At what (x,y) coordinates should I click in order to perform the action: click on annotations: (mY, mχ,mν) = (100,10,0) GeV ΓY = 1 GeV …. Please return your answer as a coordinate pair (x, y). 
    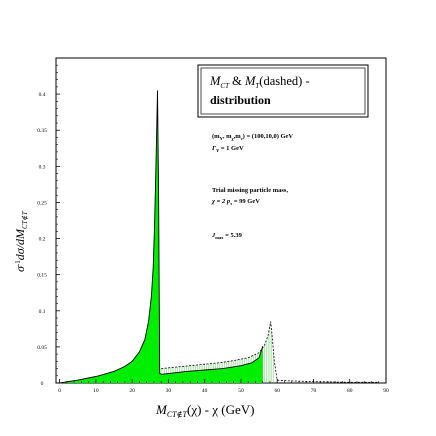
    Looking at the image, I should click on (252, 186).